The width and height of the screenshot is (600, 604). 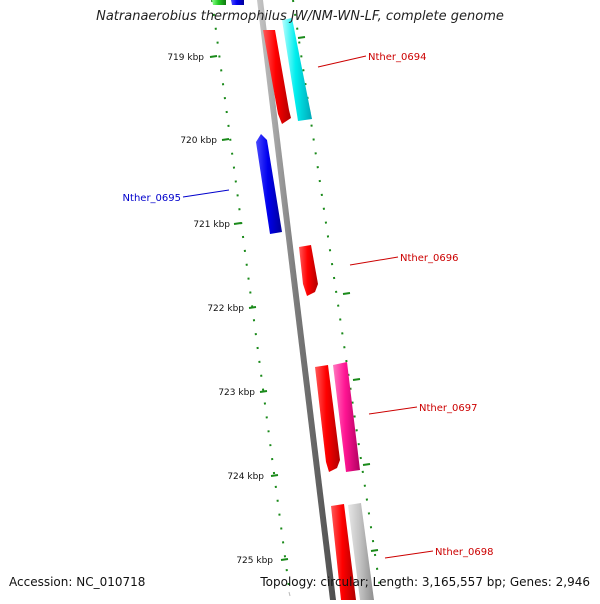 What do you see at coordinates (297, 69) in the screenshot?
I see `cyan-feature` at bounding box center [297, 69].